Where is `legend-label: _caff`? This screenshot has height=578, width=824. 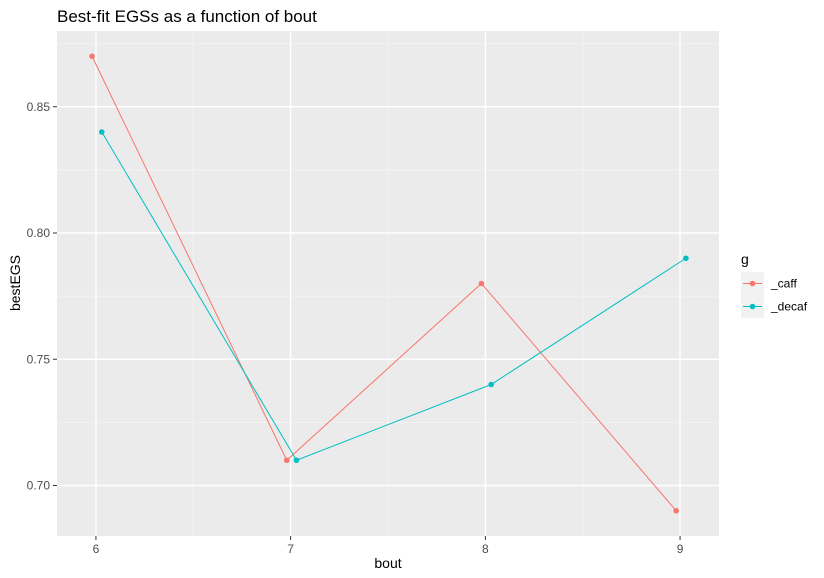
legend-label: _caff is located at coordinates (783, 284).